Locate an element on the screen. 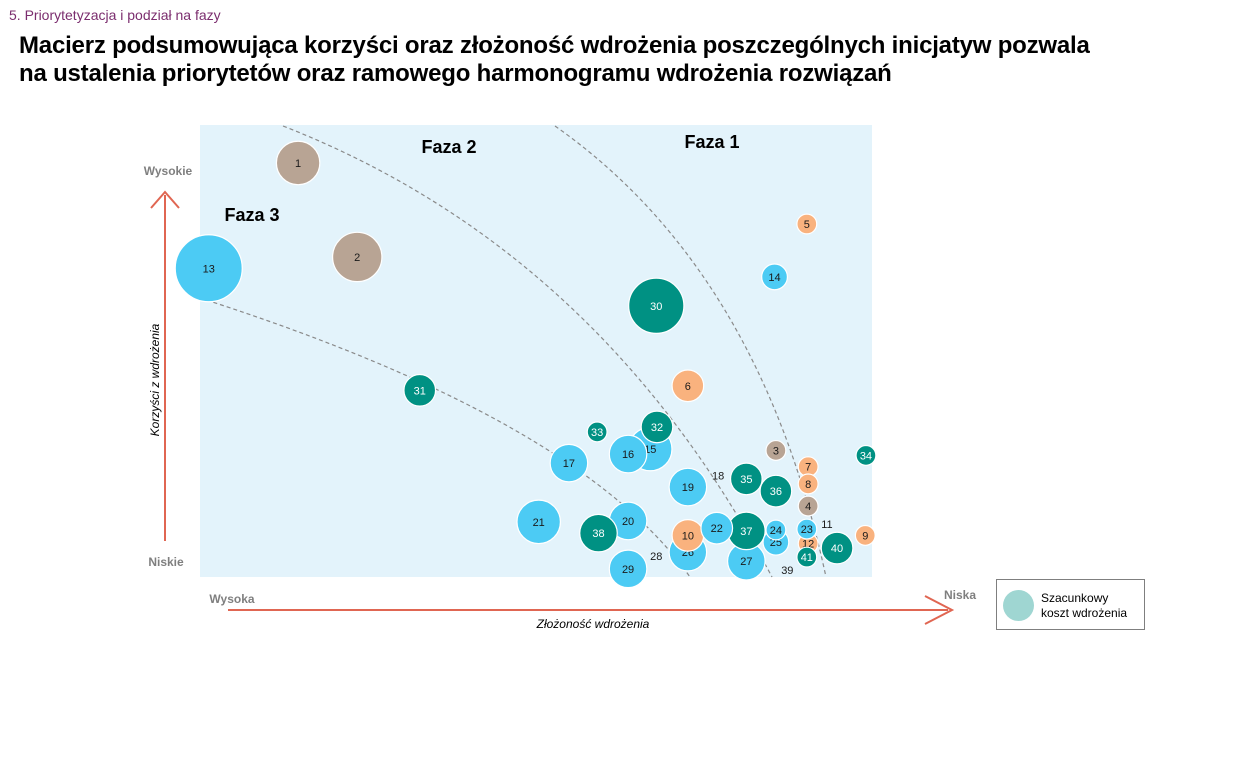  bubble-33: 33 is located at coordinates (597, 432).